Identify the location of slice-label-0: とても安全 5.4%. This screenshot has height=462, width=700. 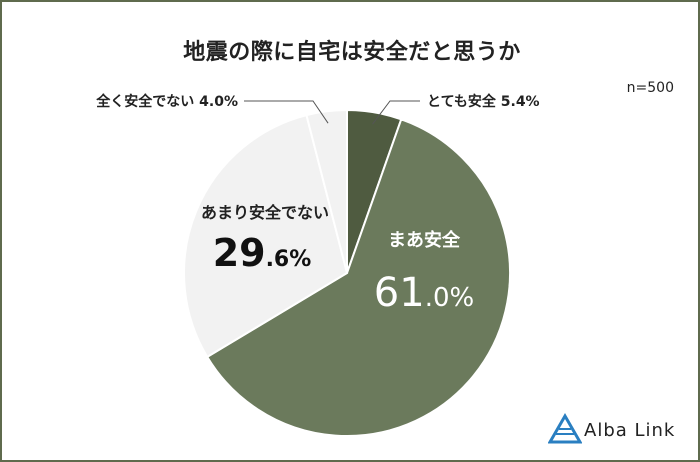
(483, 101).